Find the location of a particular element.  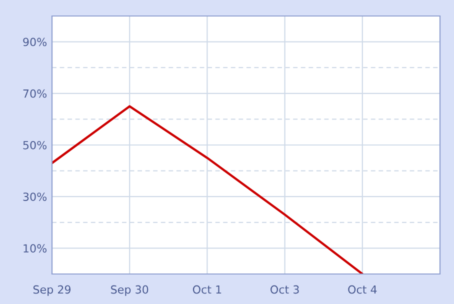

x-tick-label: Oct 4 is located at coordinates (362, 289).